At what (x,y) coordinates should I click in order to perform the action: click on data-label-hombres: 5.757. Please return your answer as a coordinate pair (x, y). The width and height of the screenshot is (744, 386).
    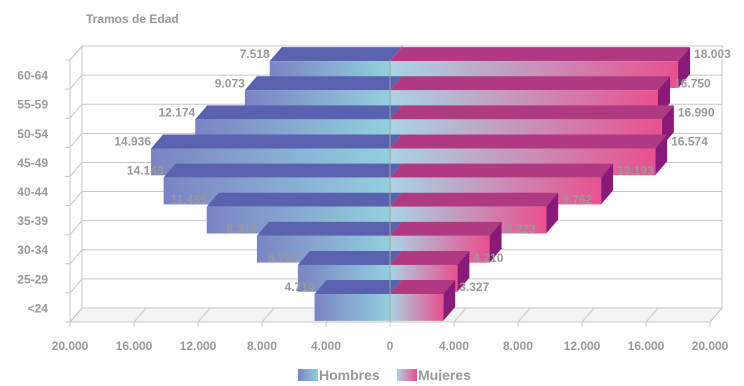
    Looking at the image, I should click on (283, 258).